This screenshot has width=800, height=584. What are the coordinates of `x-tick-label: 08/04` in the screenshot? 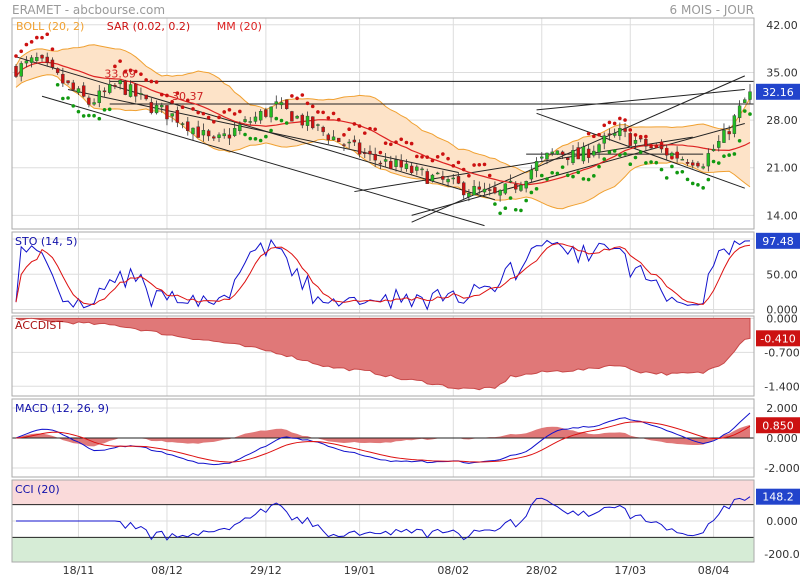 It's located at (714, 570).